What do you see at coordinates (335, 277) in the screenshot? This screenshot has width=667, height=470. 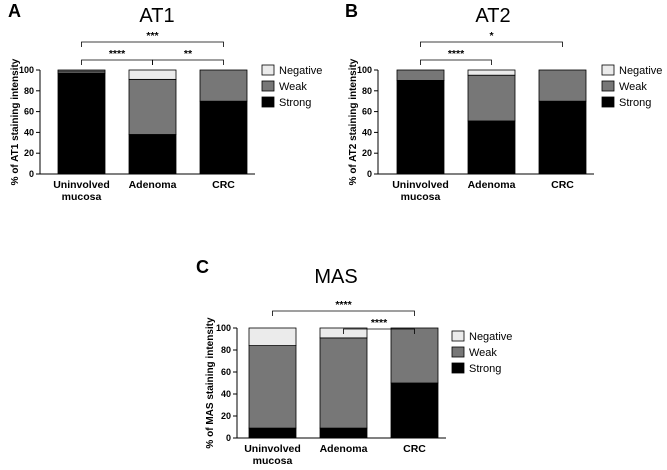 I see `chart-title: MAS` at bounding box center [335, 277].